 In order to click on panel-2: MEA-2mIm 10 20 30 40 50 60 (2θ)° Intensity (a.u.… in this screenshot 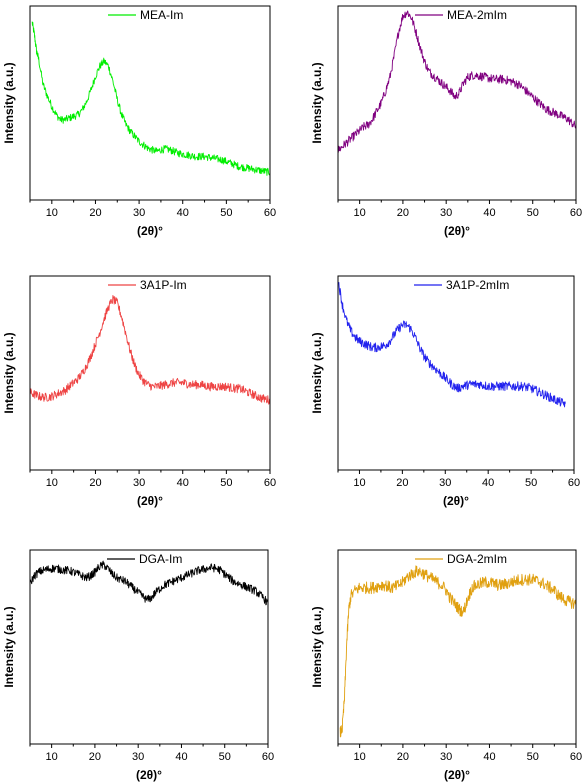, I will do `click(446, 121)`.